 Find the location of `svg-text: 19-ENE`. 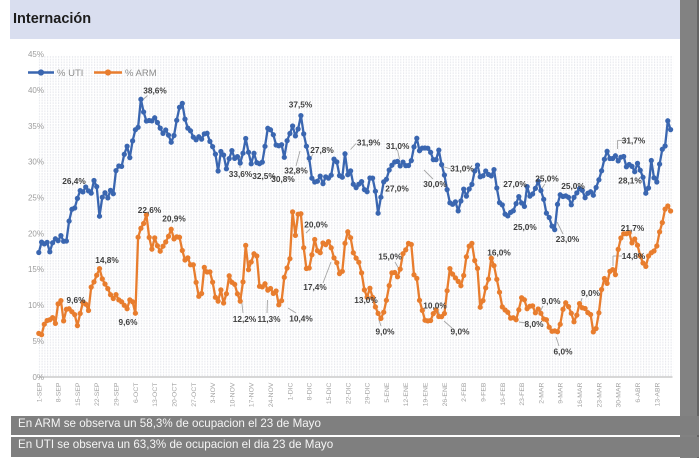

svg-text: 19-ENE is located at coordinates (426, 394).